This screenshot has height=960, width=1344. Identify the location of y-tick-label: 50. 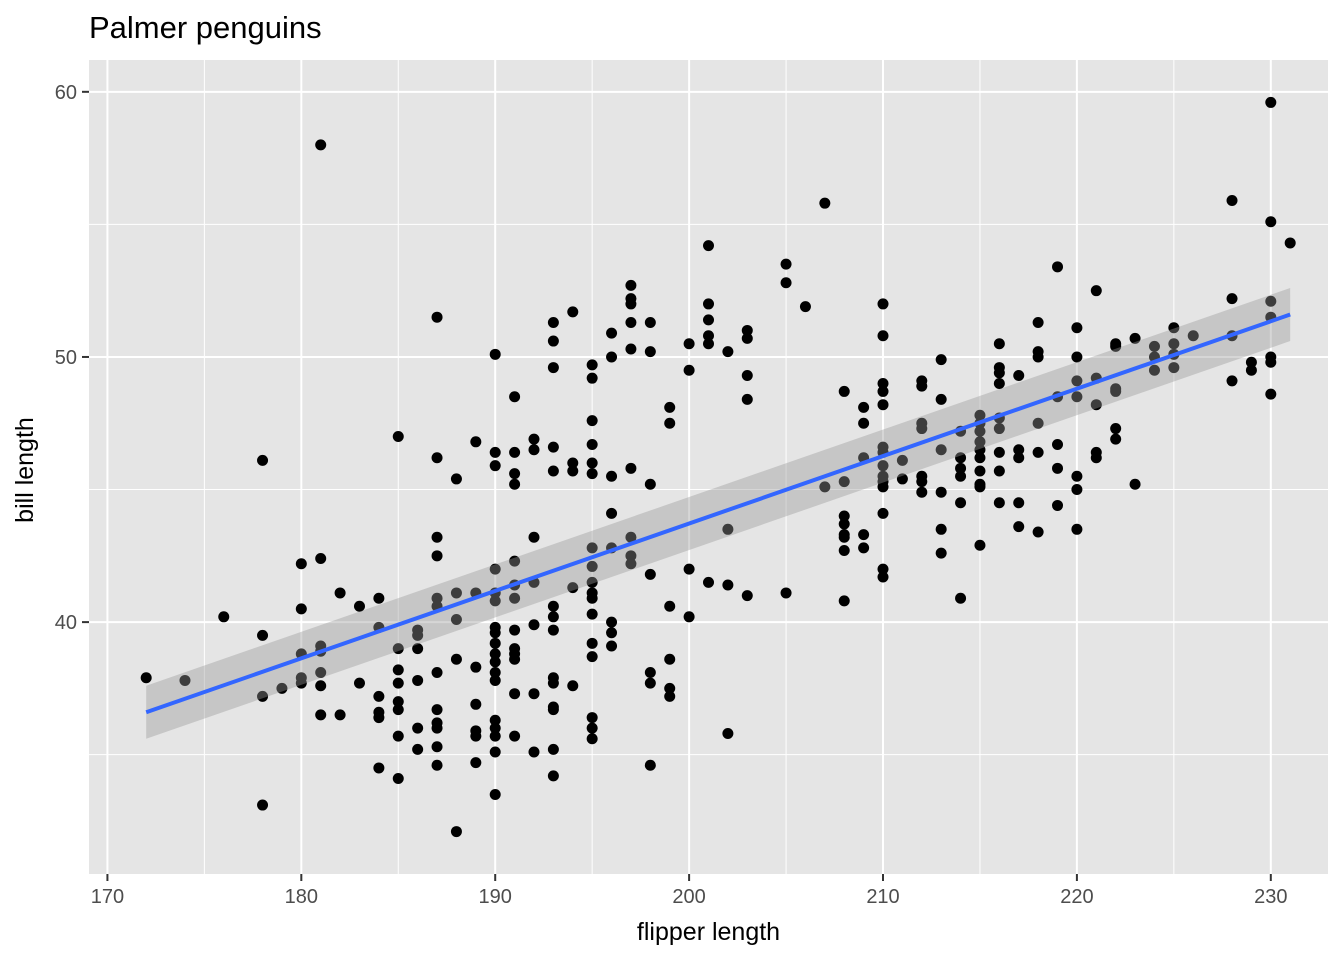
(66, 358).